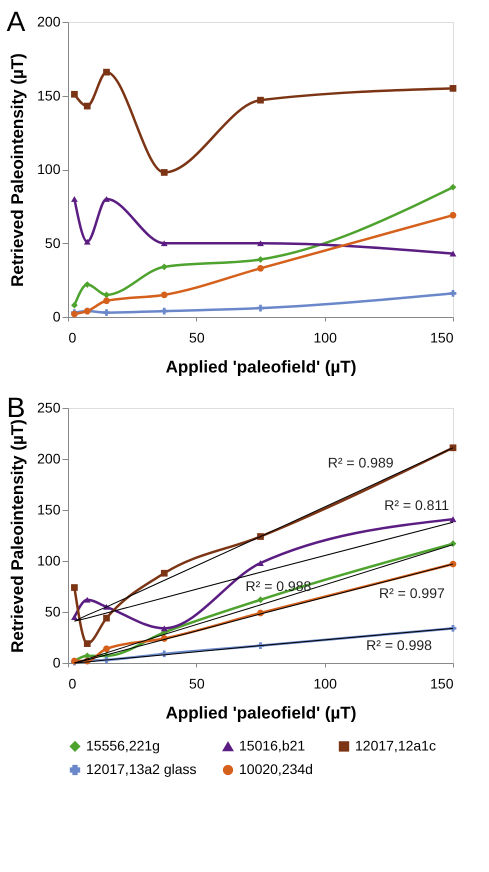 This screenshot has height=872, width=489. What do you see at coordinates (417, 505) in the screenshot?
I see `annotation: R² = 0.811` at bounding box center [417, 505].